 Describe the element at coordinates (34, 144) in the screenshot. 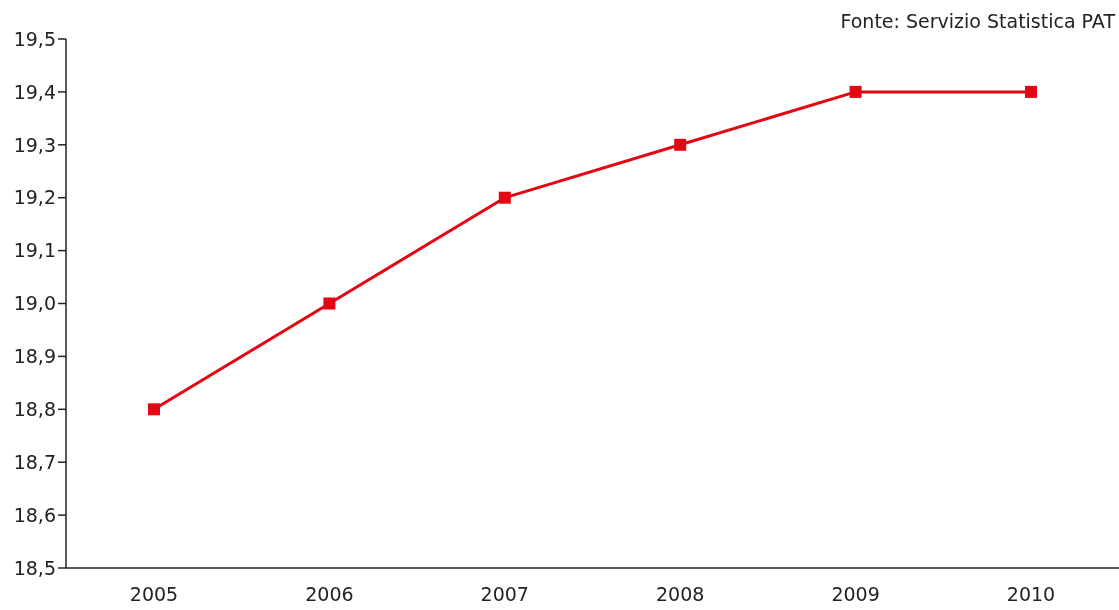

I see `y-tick-label: 19,3` at that location.